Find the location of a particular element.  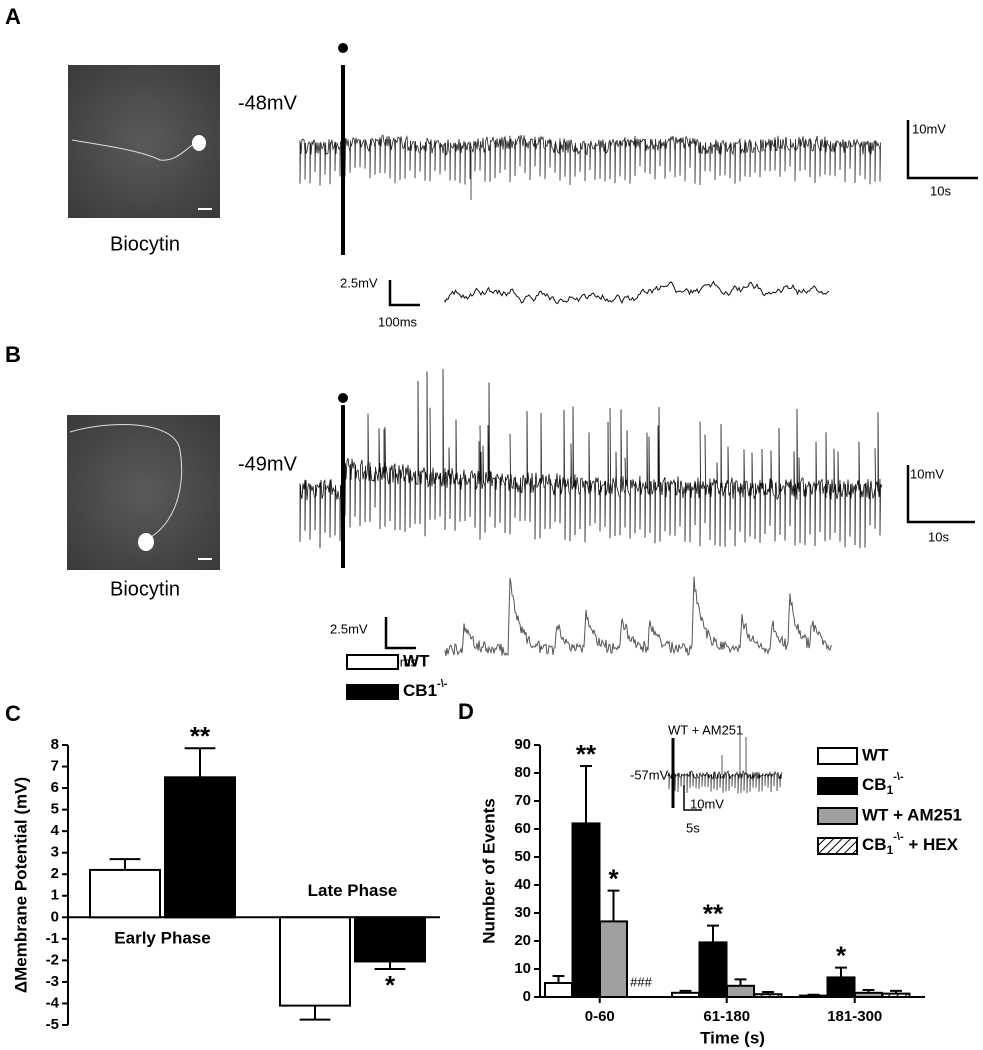

x-tick-label: 181-300 is located at coordinates (854, 1016).